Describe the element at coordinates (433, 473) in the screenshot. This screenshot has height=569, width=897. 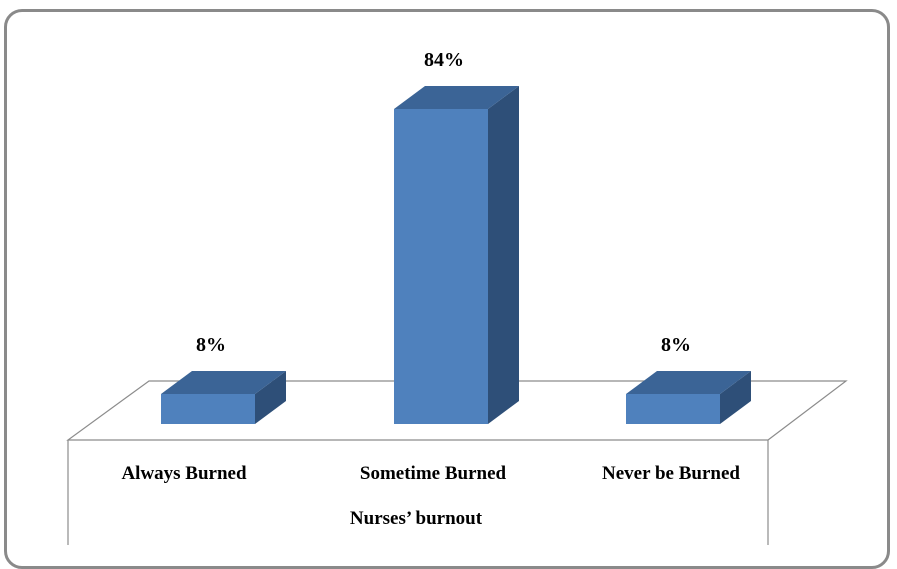
I see `category-label: Sometime Burned` at that location.